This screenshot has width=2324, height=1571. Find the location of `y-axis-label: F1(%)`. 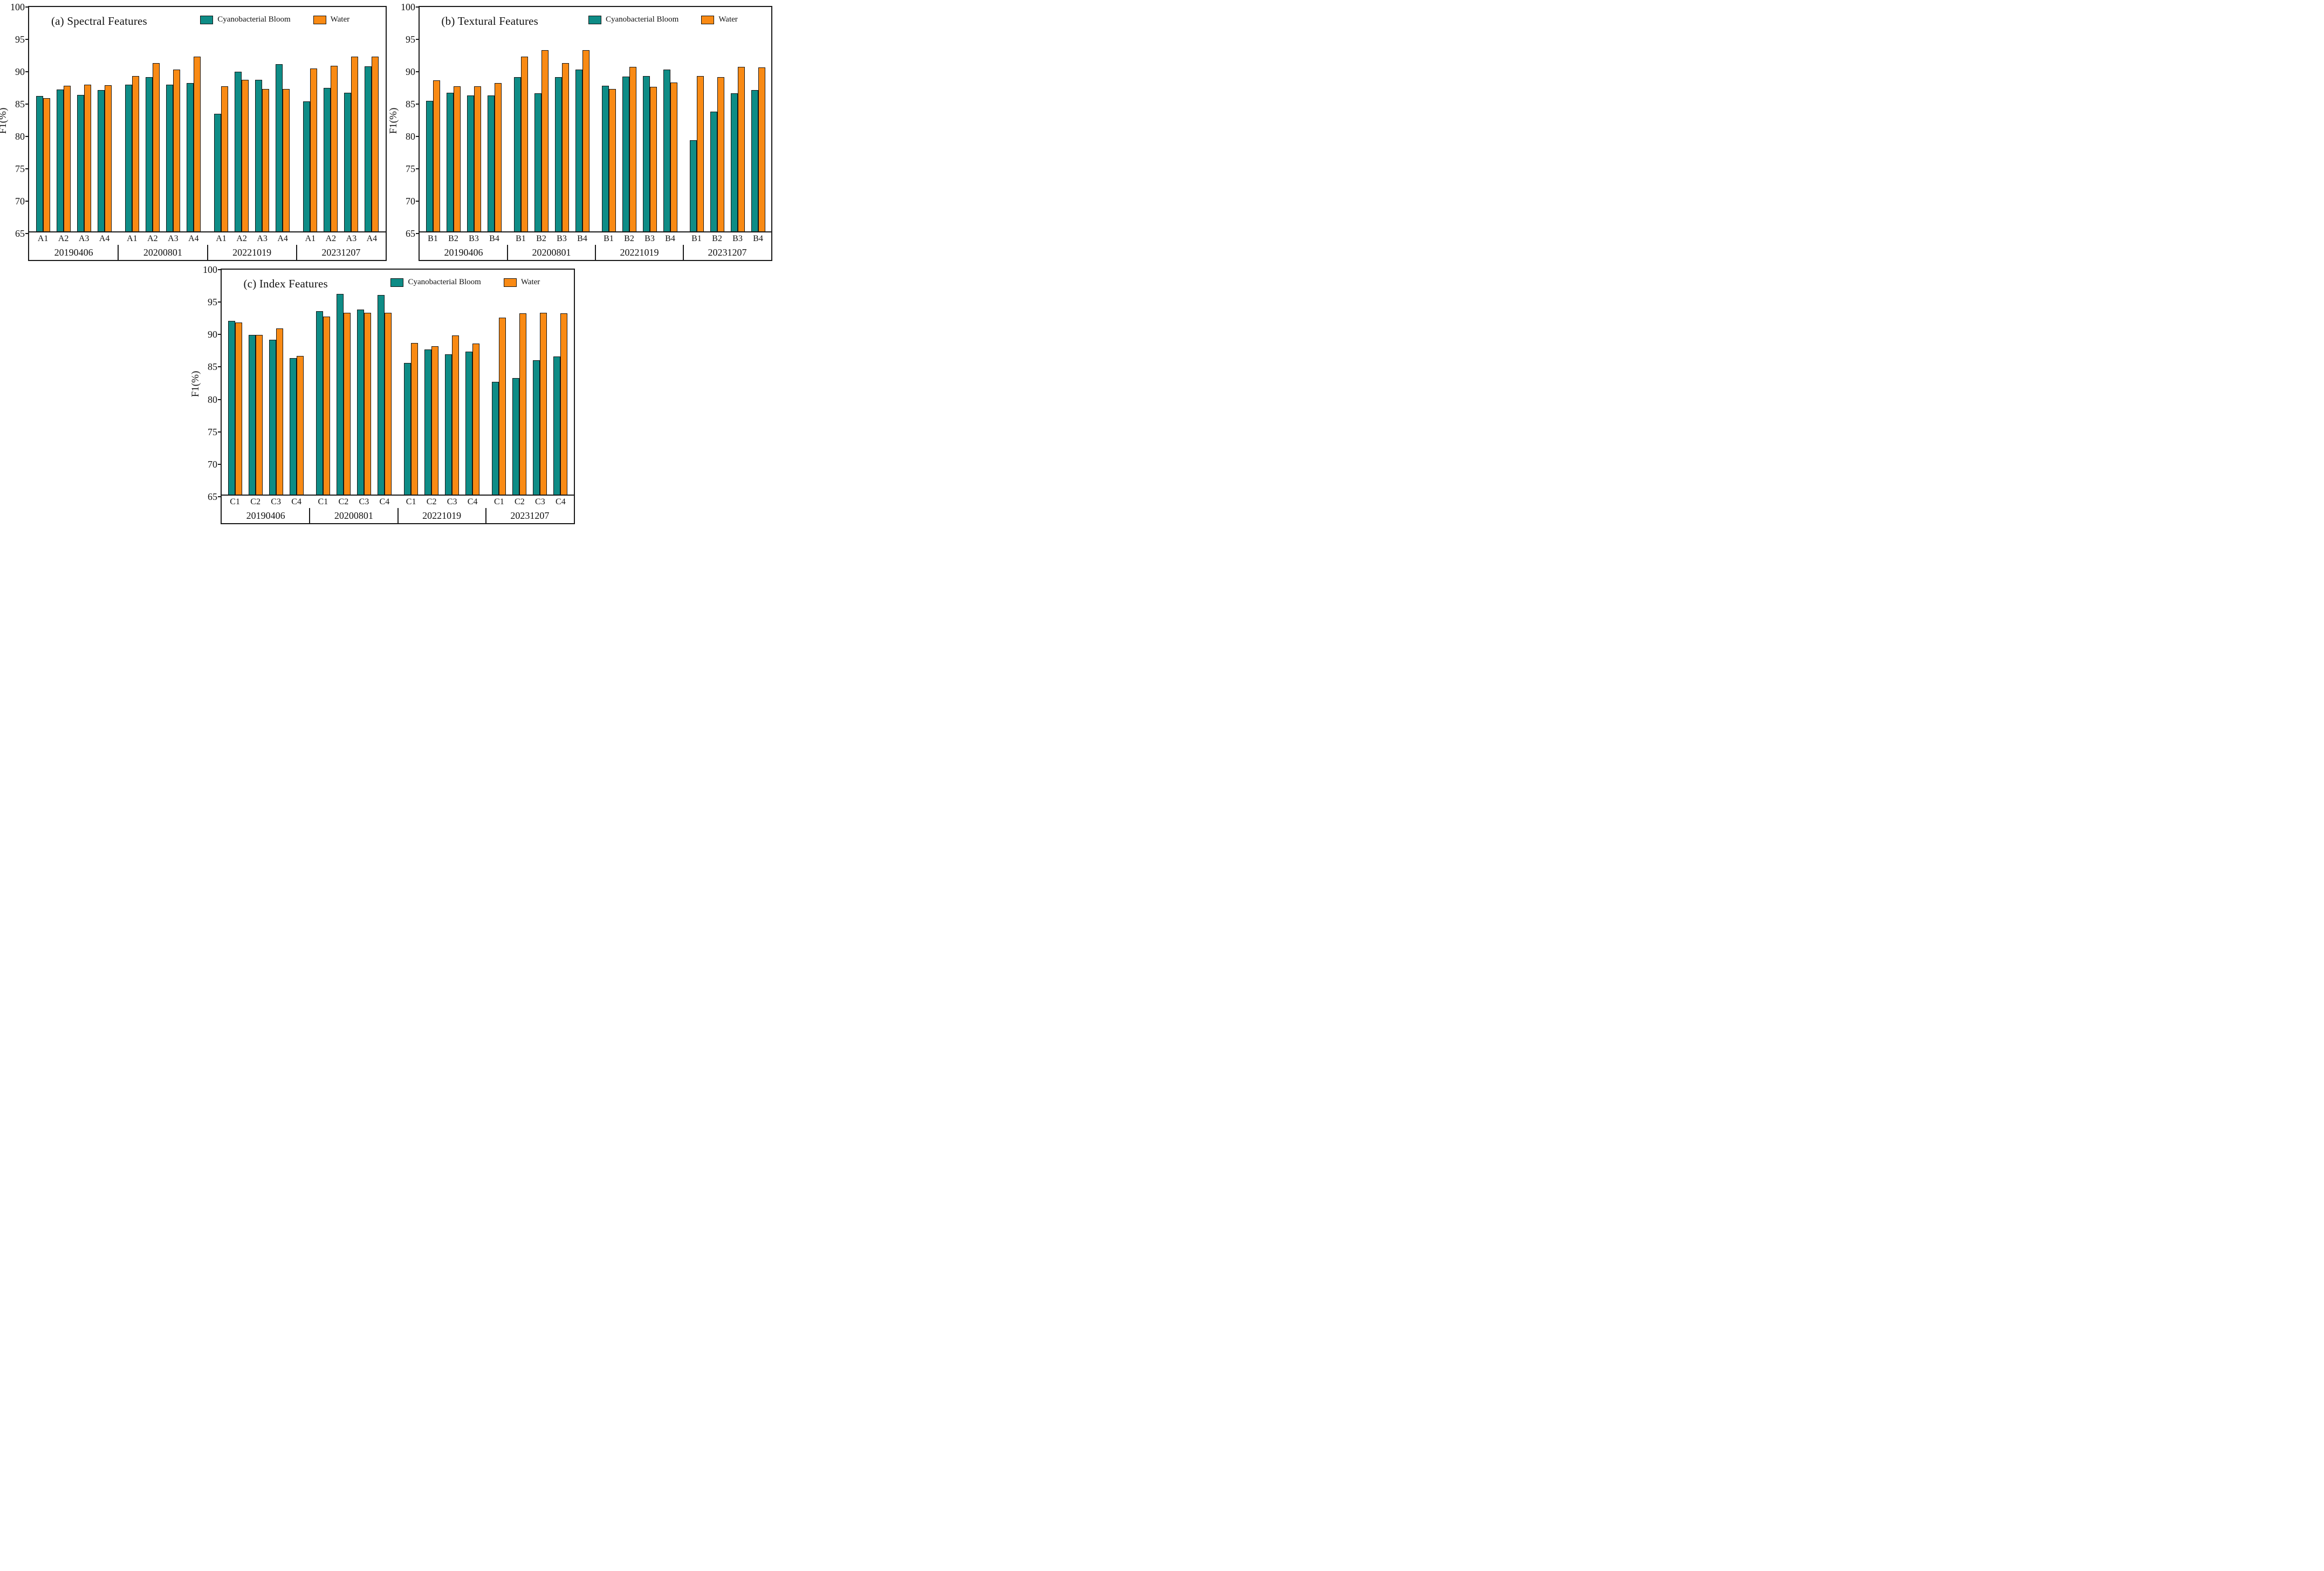

y-axis-label: F1(%) is located at coordinates (4, 121).